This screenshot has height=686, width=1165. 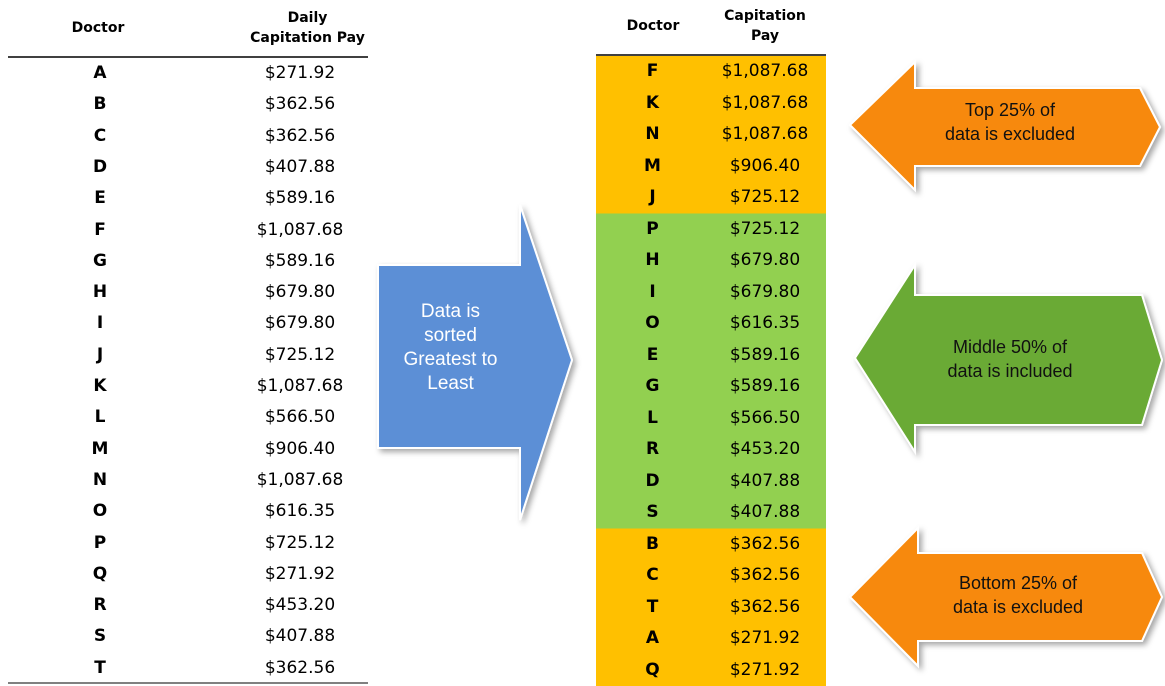 I want to click on label-line: Top 25% of, so click(x=1010, y=110).